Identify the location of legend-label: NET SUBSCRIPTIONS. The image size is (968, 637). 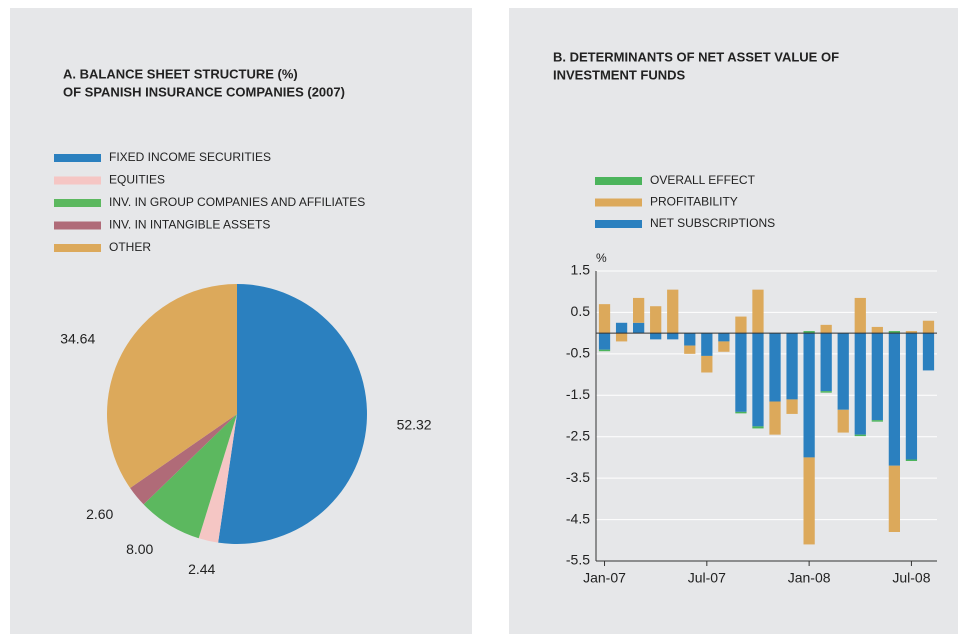
(712, 223).